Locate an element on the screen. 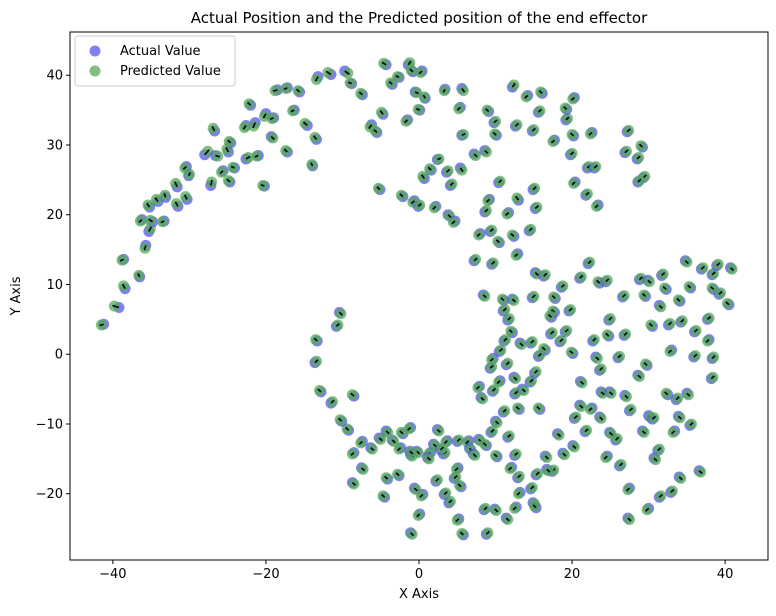  x-axis-ticks: −40 −20 0 20 40 is located at coordinates (416, 571).